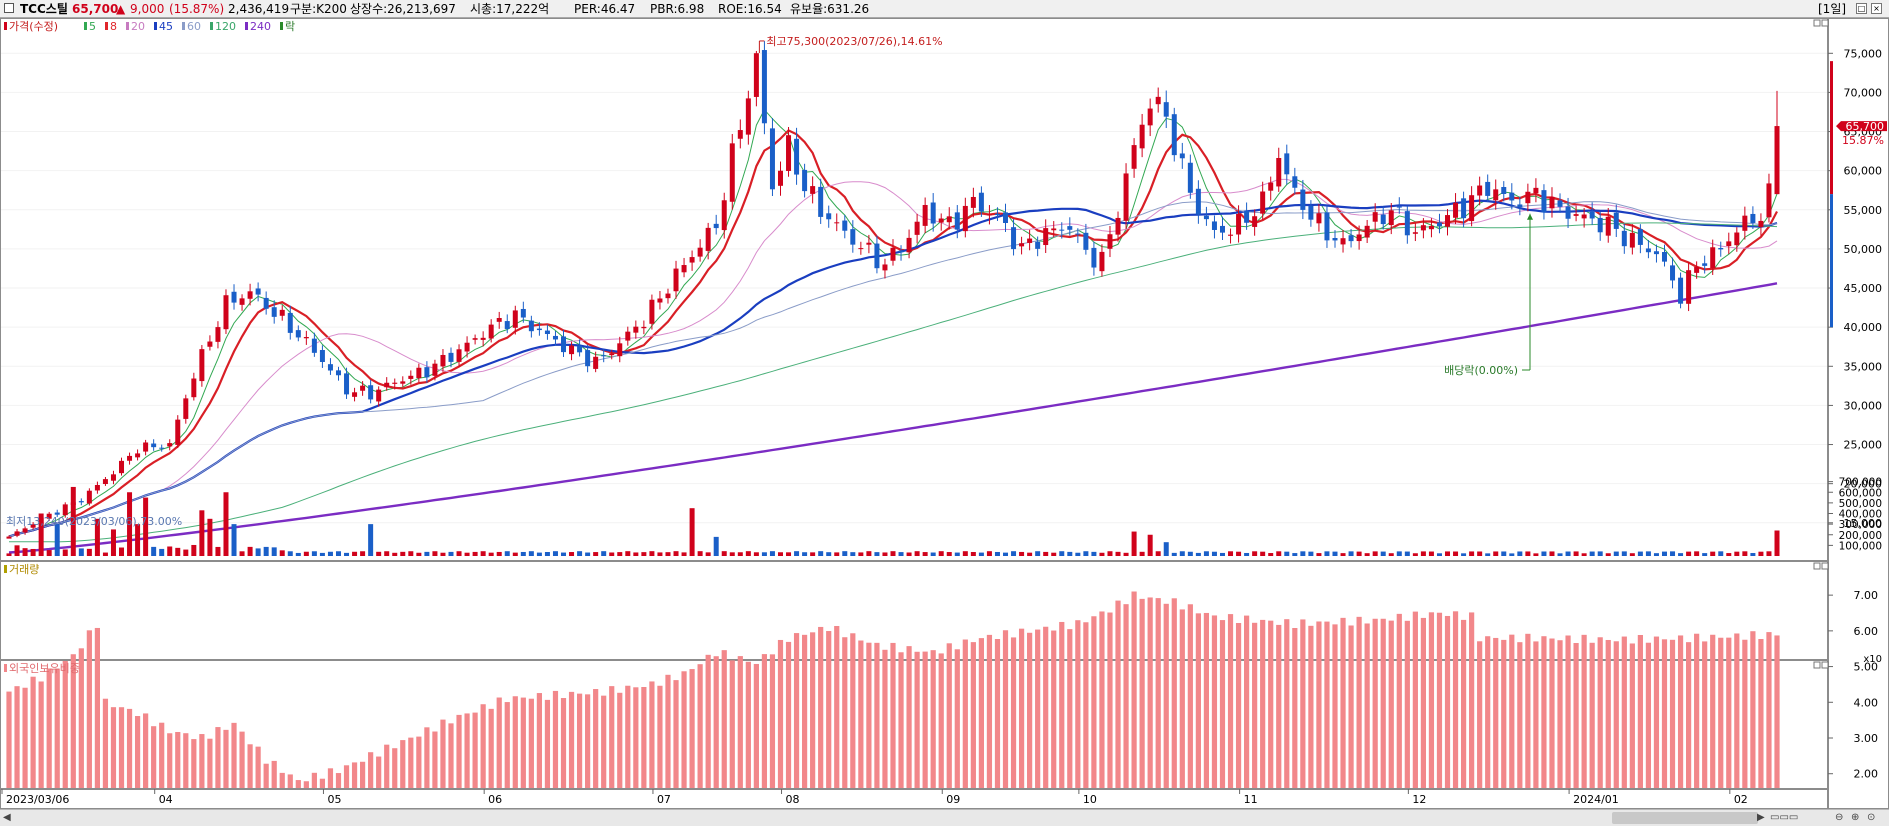 The image size is (1889, 826). Describe the element at coordinates (750, 9) in the screenshot. I see `roe-value: ROE:16.54` at that location.